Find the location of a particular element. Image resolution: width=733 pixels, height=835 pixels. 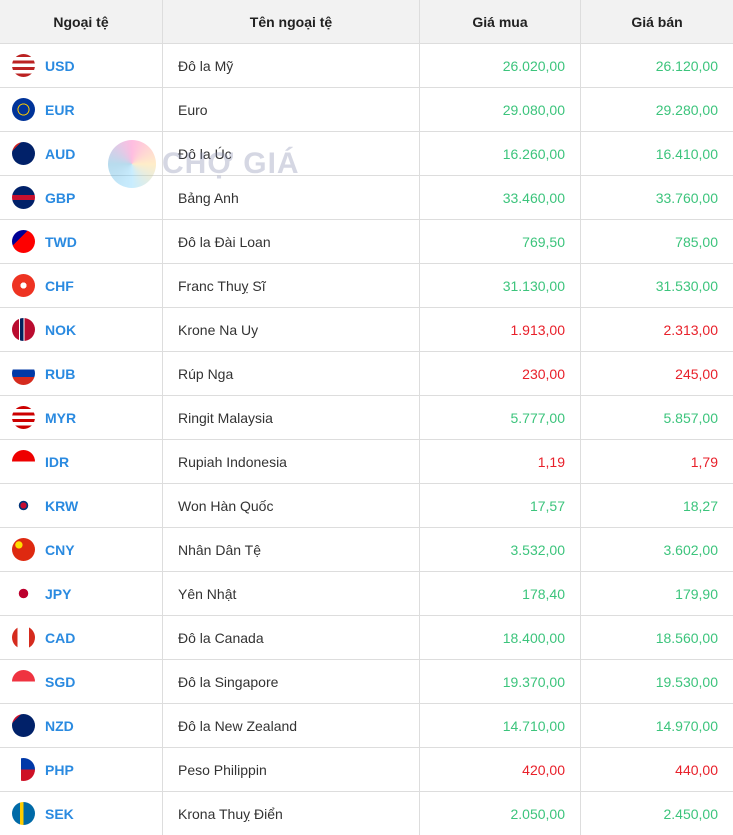

header-sell: Giá bán is located at coordinates (657, 22).